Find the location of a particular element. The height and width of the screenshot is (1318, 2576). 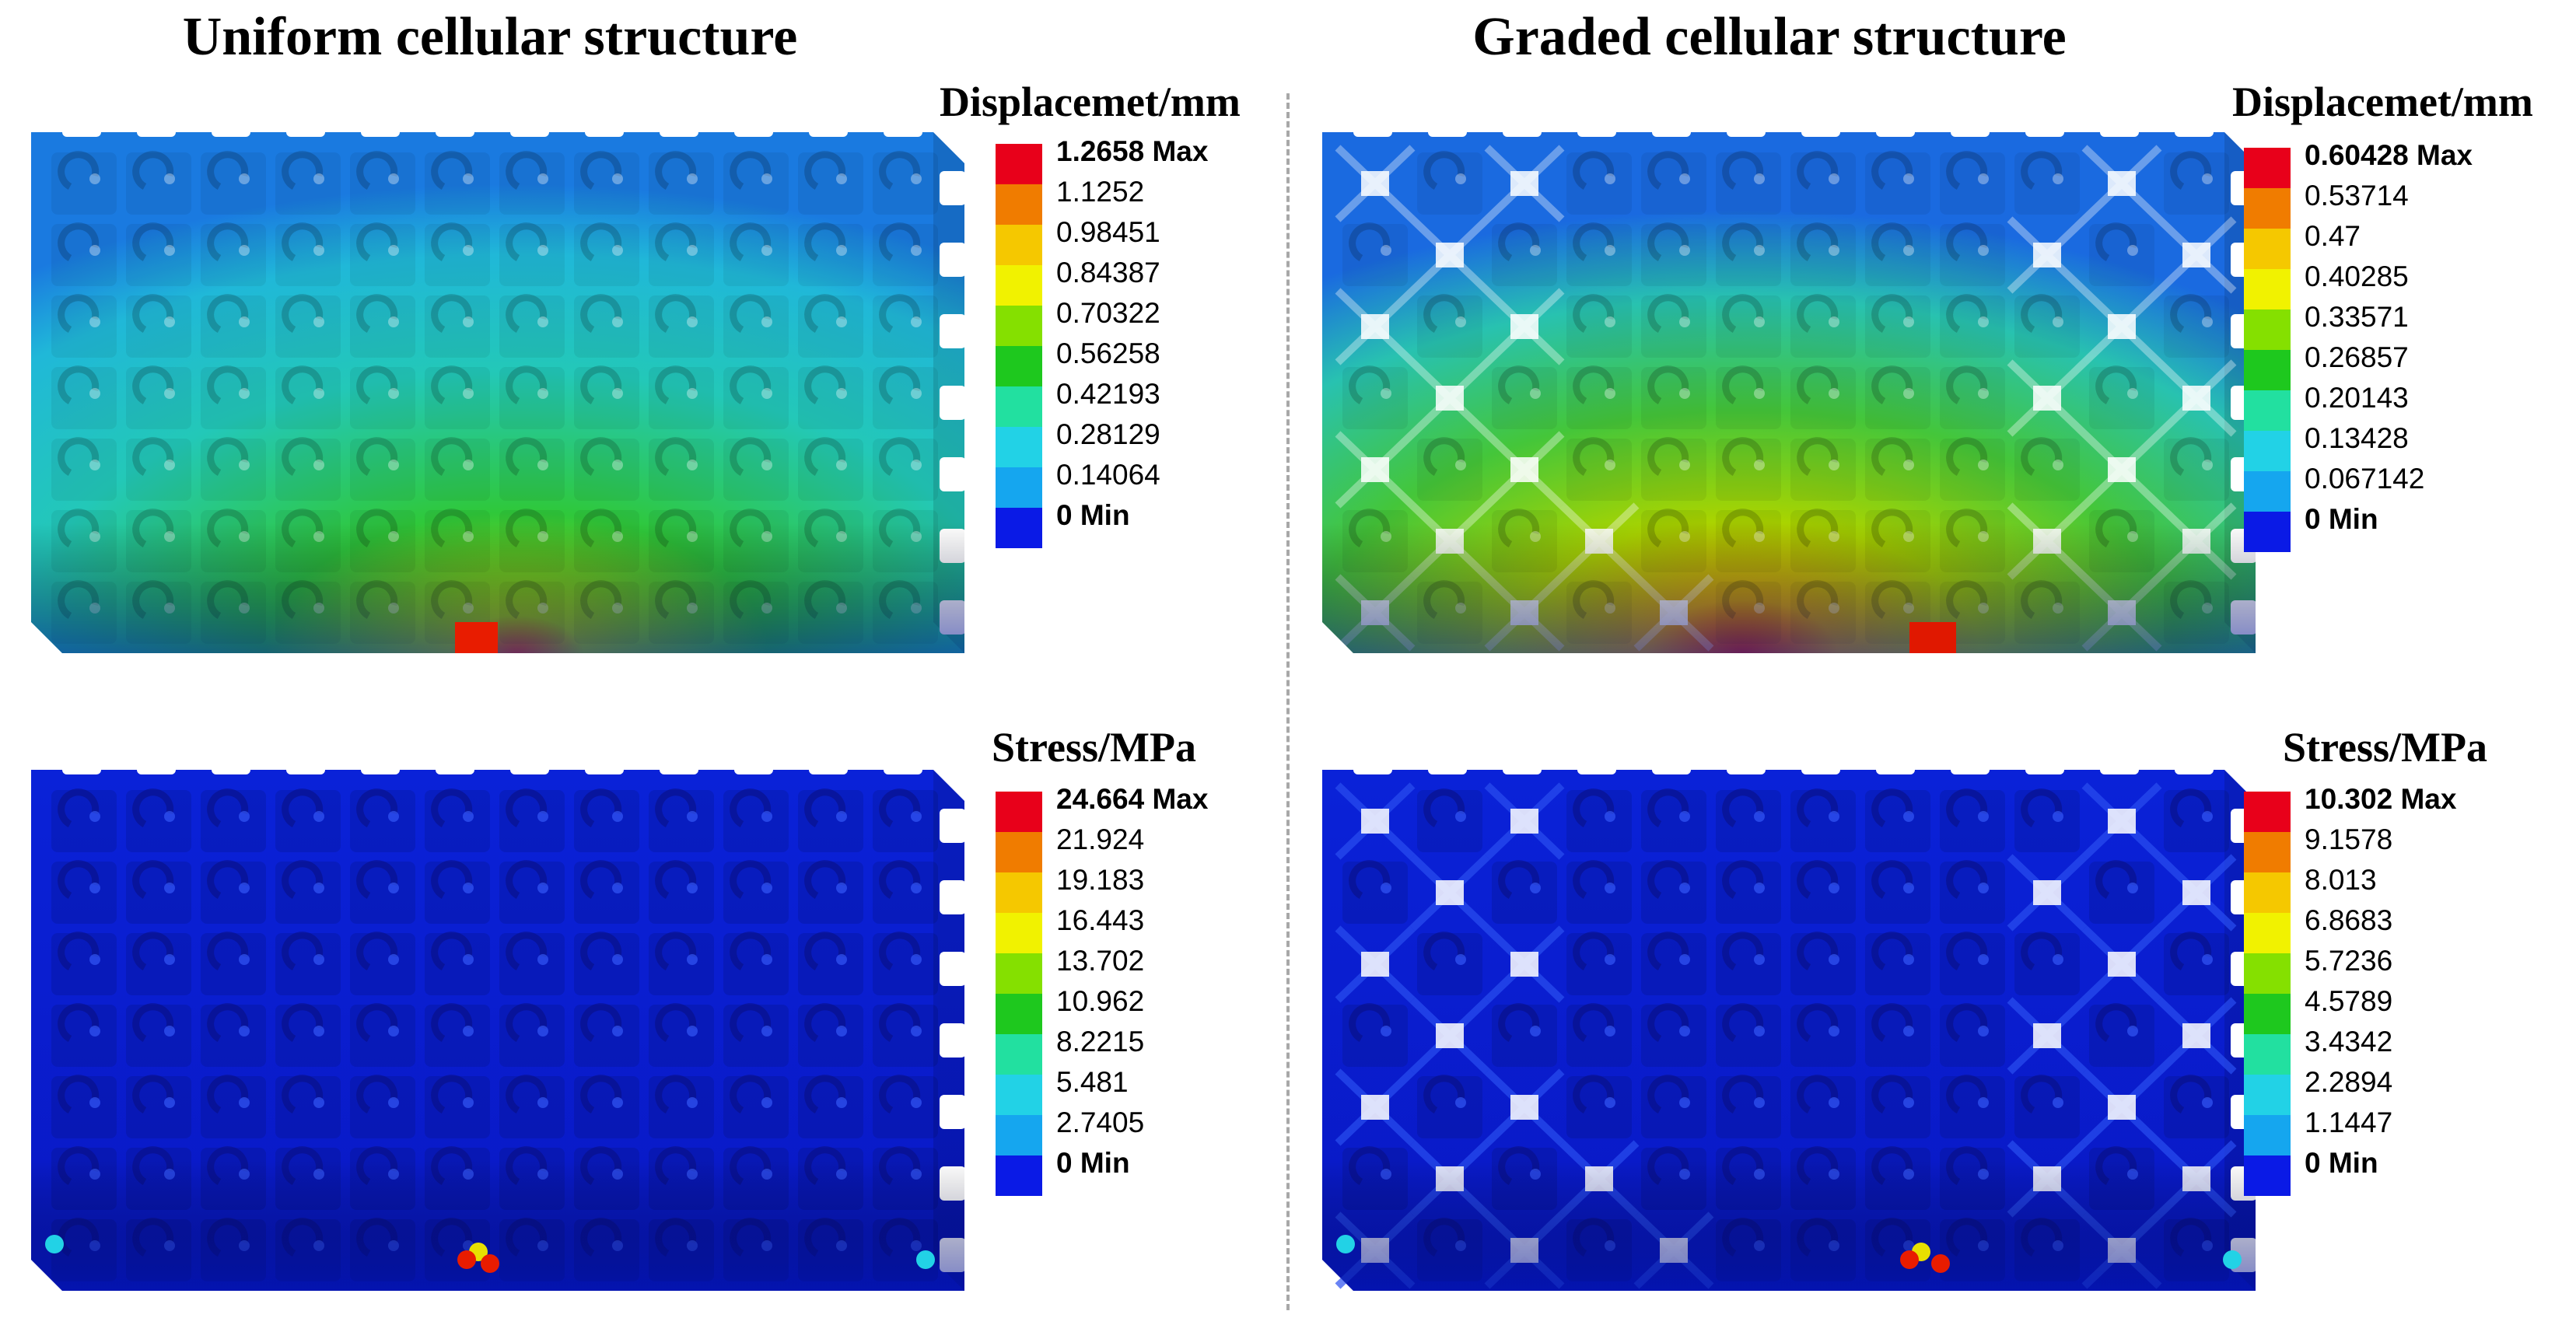

legend-label: 19.183 is located at coordinates (1101, 880).